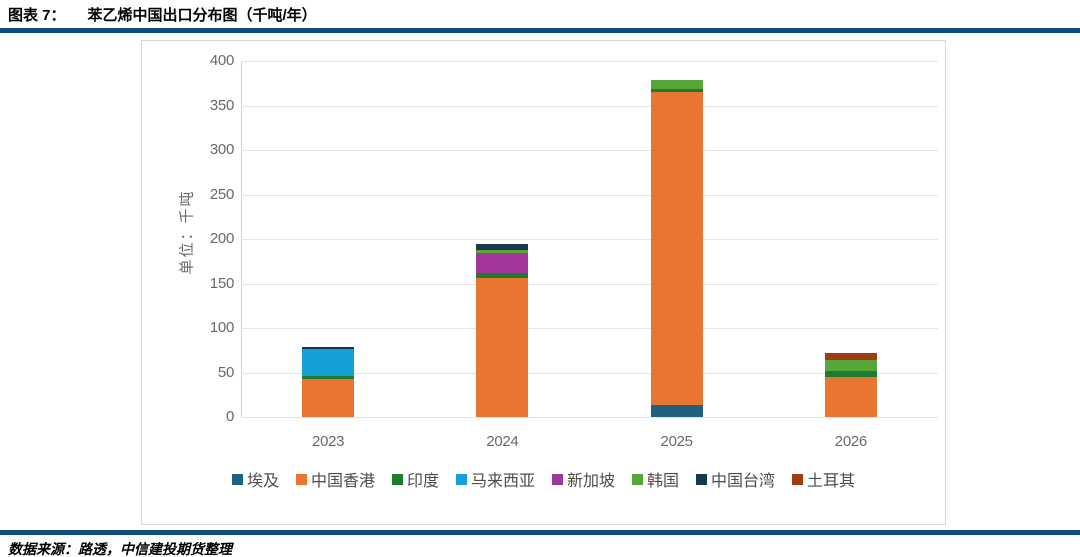 The width and height of the screenshot is (1080, 557). What do you see at coordinates (743, 481) in the screenshot?
I see `legend-item-label: 中国台湾` at bounding box center [743, 481].